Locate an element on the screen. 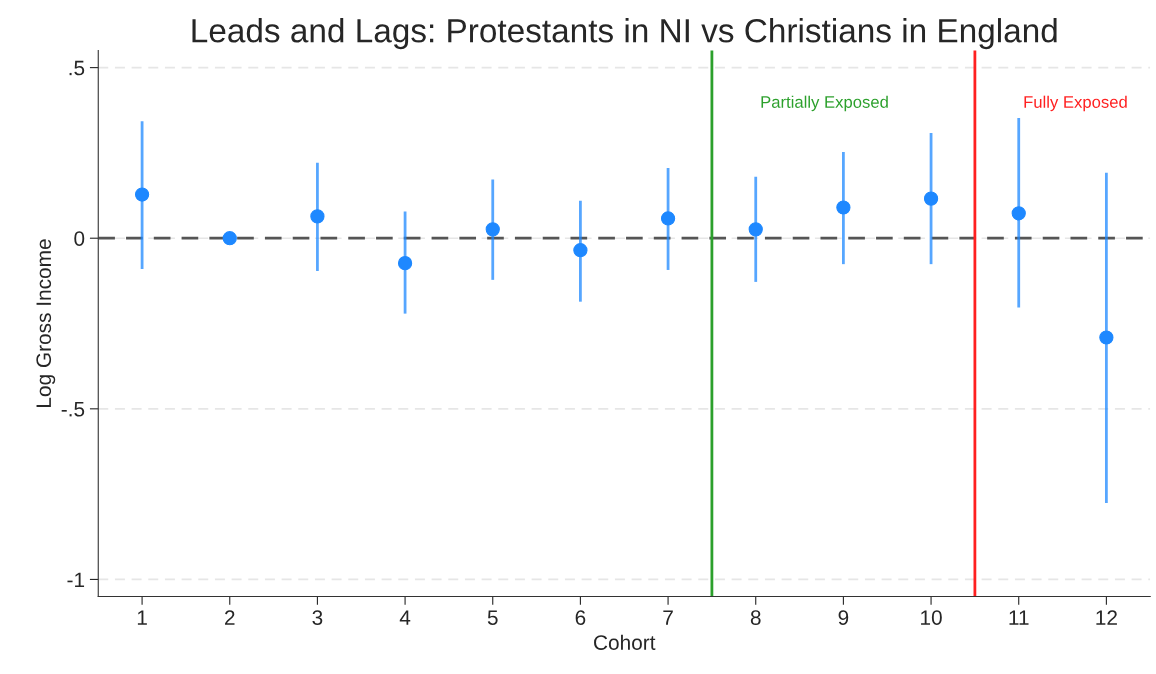  x-tick-label: 7 is located at coordinates (668, 617).